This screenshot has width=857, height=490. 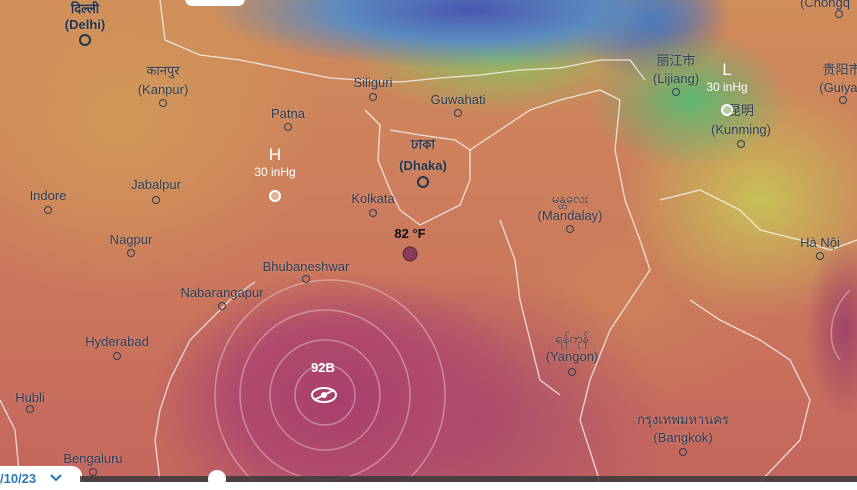 I want to click on city-label-patna: Patna, so click(x=288, y=113).